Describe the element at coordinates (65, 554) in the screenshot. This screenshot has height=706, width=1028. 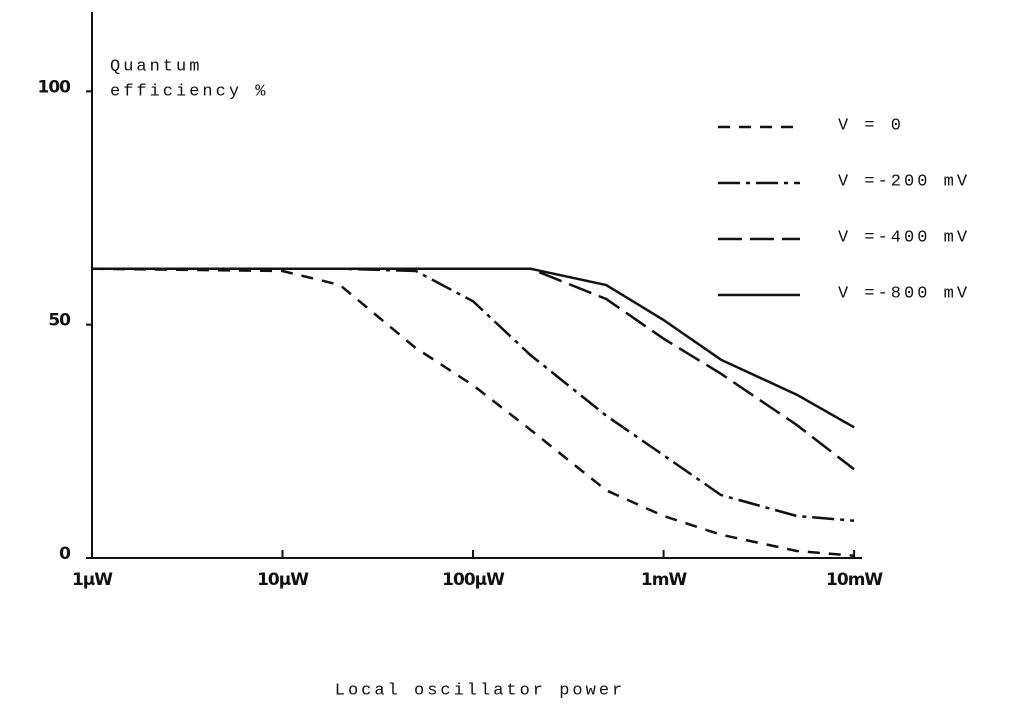
I see `y-tick-label: 0` at that location.